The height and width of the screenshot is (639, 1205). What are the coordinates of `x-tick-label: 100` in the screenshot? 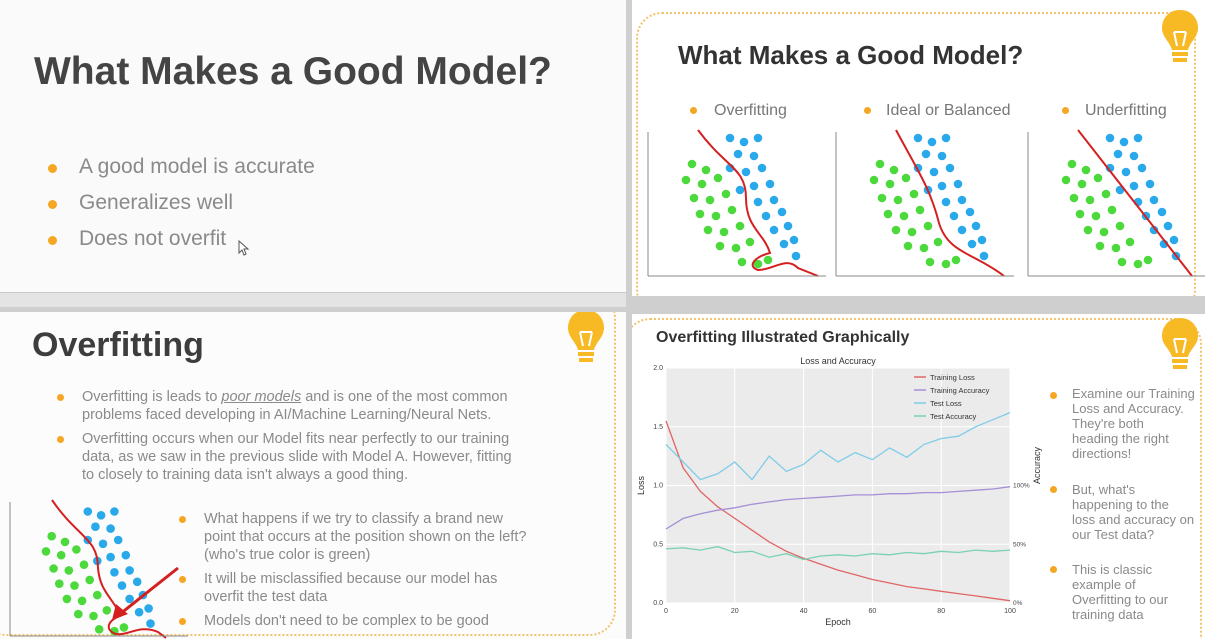 It's located at (1010, 611).